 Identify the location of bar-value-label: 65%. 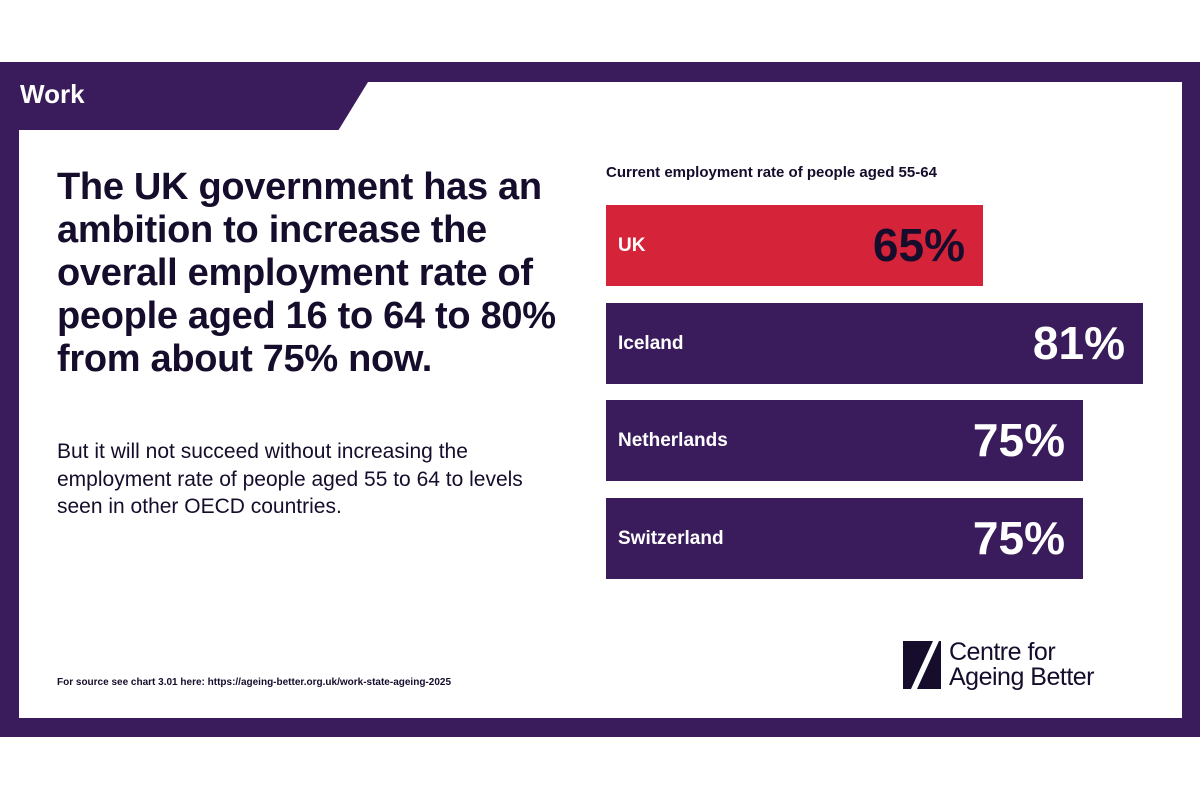
(918, 245).